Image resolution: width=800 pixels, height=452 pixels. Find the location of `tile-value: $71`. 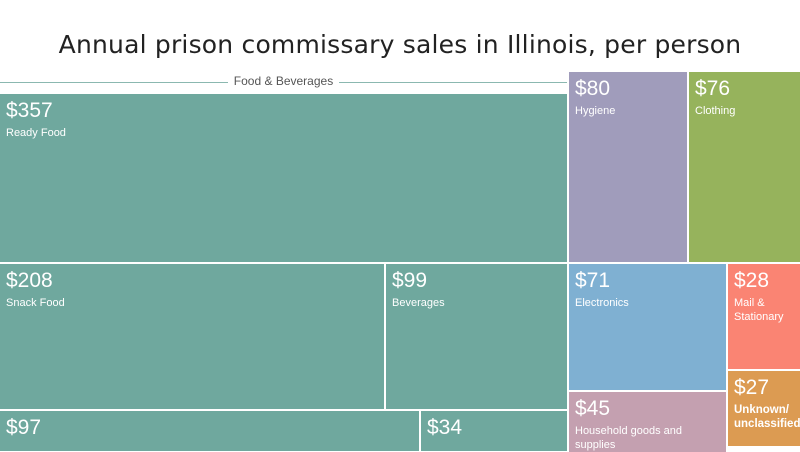

tile-value: $71 is located at coordinates (593, 280).